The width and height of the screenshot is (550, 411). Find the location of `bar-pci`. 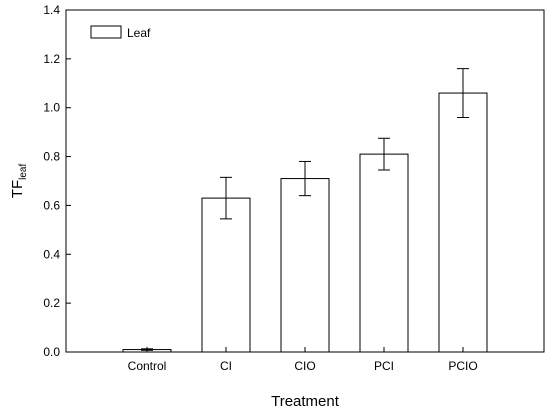

bar-pci is located at coordinates (384, 253).